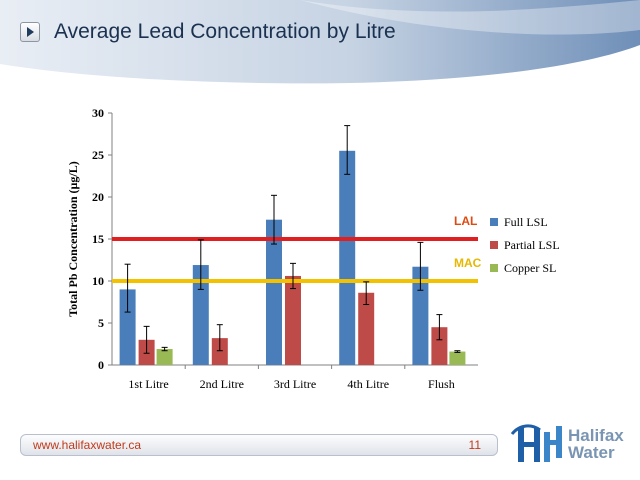  I want to click on footer-url: www.halifaxwater.ca, so click(87, 445).